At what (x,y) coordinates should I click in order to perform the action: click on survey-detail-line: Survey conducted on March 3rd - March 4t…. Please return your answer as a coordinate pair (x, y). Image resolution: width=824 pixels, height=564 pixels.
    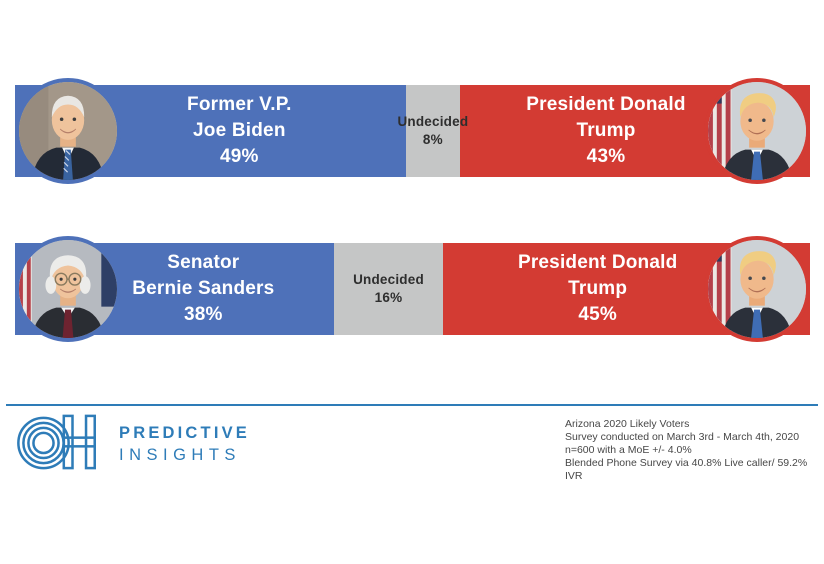
    Looking at the image, I should click on (682, 437).